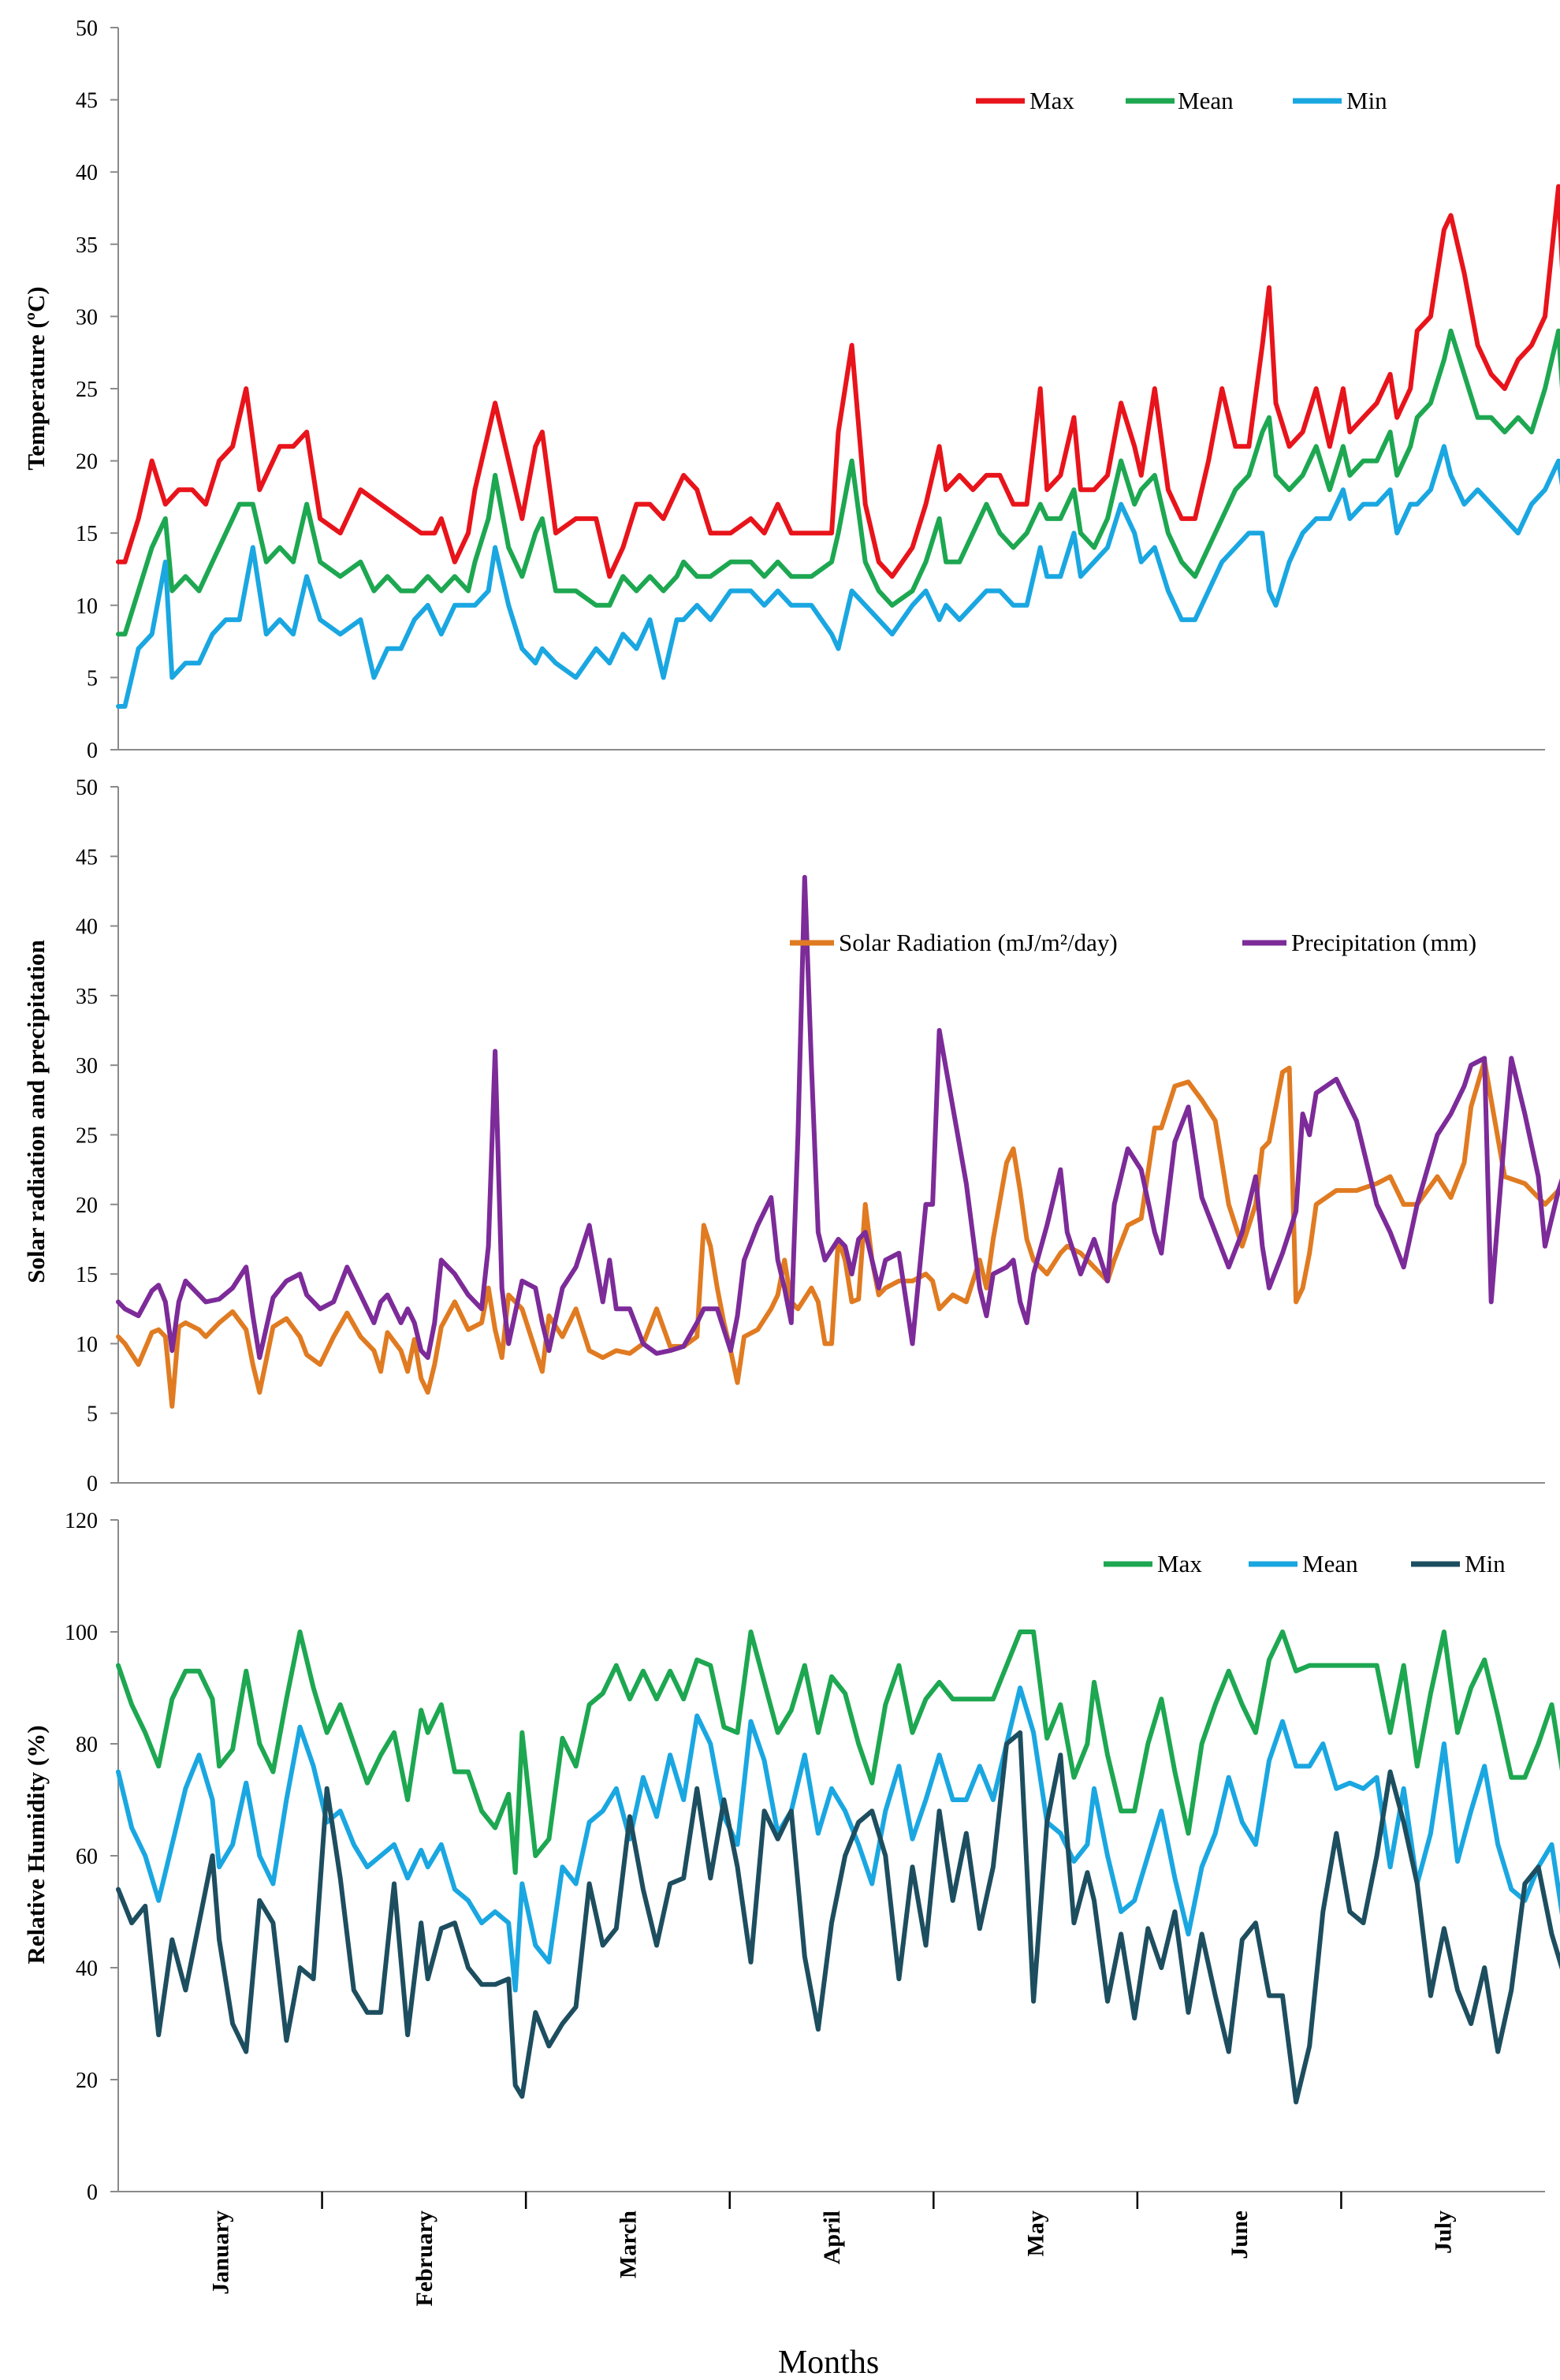 Image resolution: width=1560 pixels, height=2380 pixels. I want to click on month-axis: January February March April May June July, so click(832, 2249).